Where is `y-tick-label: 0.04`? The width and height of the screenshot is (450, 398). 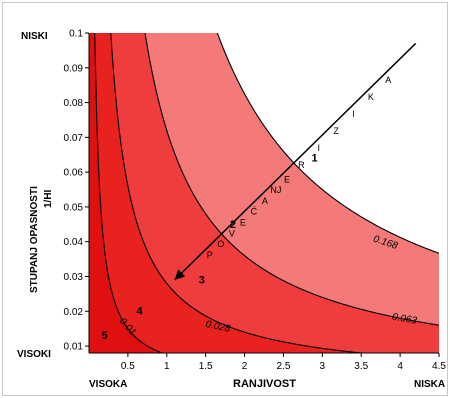 y-tick-label: 0.04 is located at coordinates (74, 242).